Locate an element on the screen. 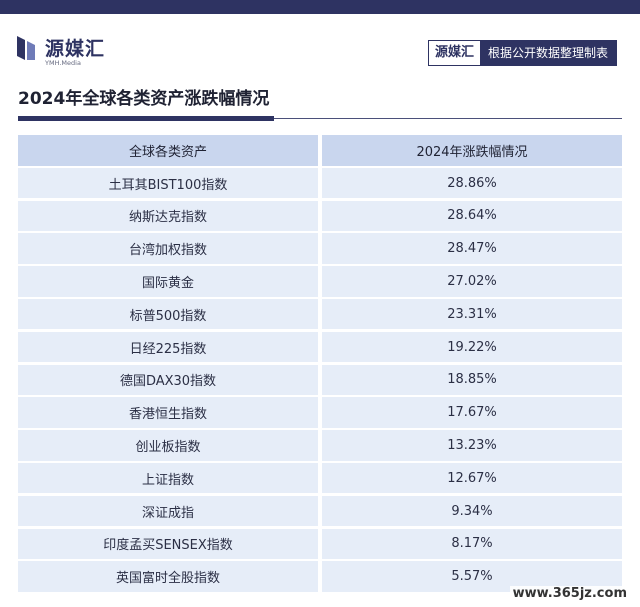 The image size is (640, 607). page-title: 2024年全球各类资产涨跌幅情况 is located at coordinates (144, 99).